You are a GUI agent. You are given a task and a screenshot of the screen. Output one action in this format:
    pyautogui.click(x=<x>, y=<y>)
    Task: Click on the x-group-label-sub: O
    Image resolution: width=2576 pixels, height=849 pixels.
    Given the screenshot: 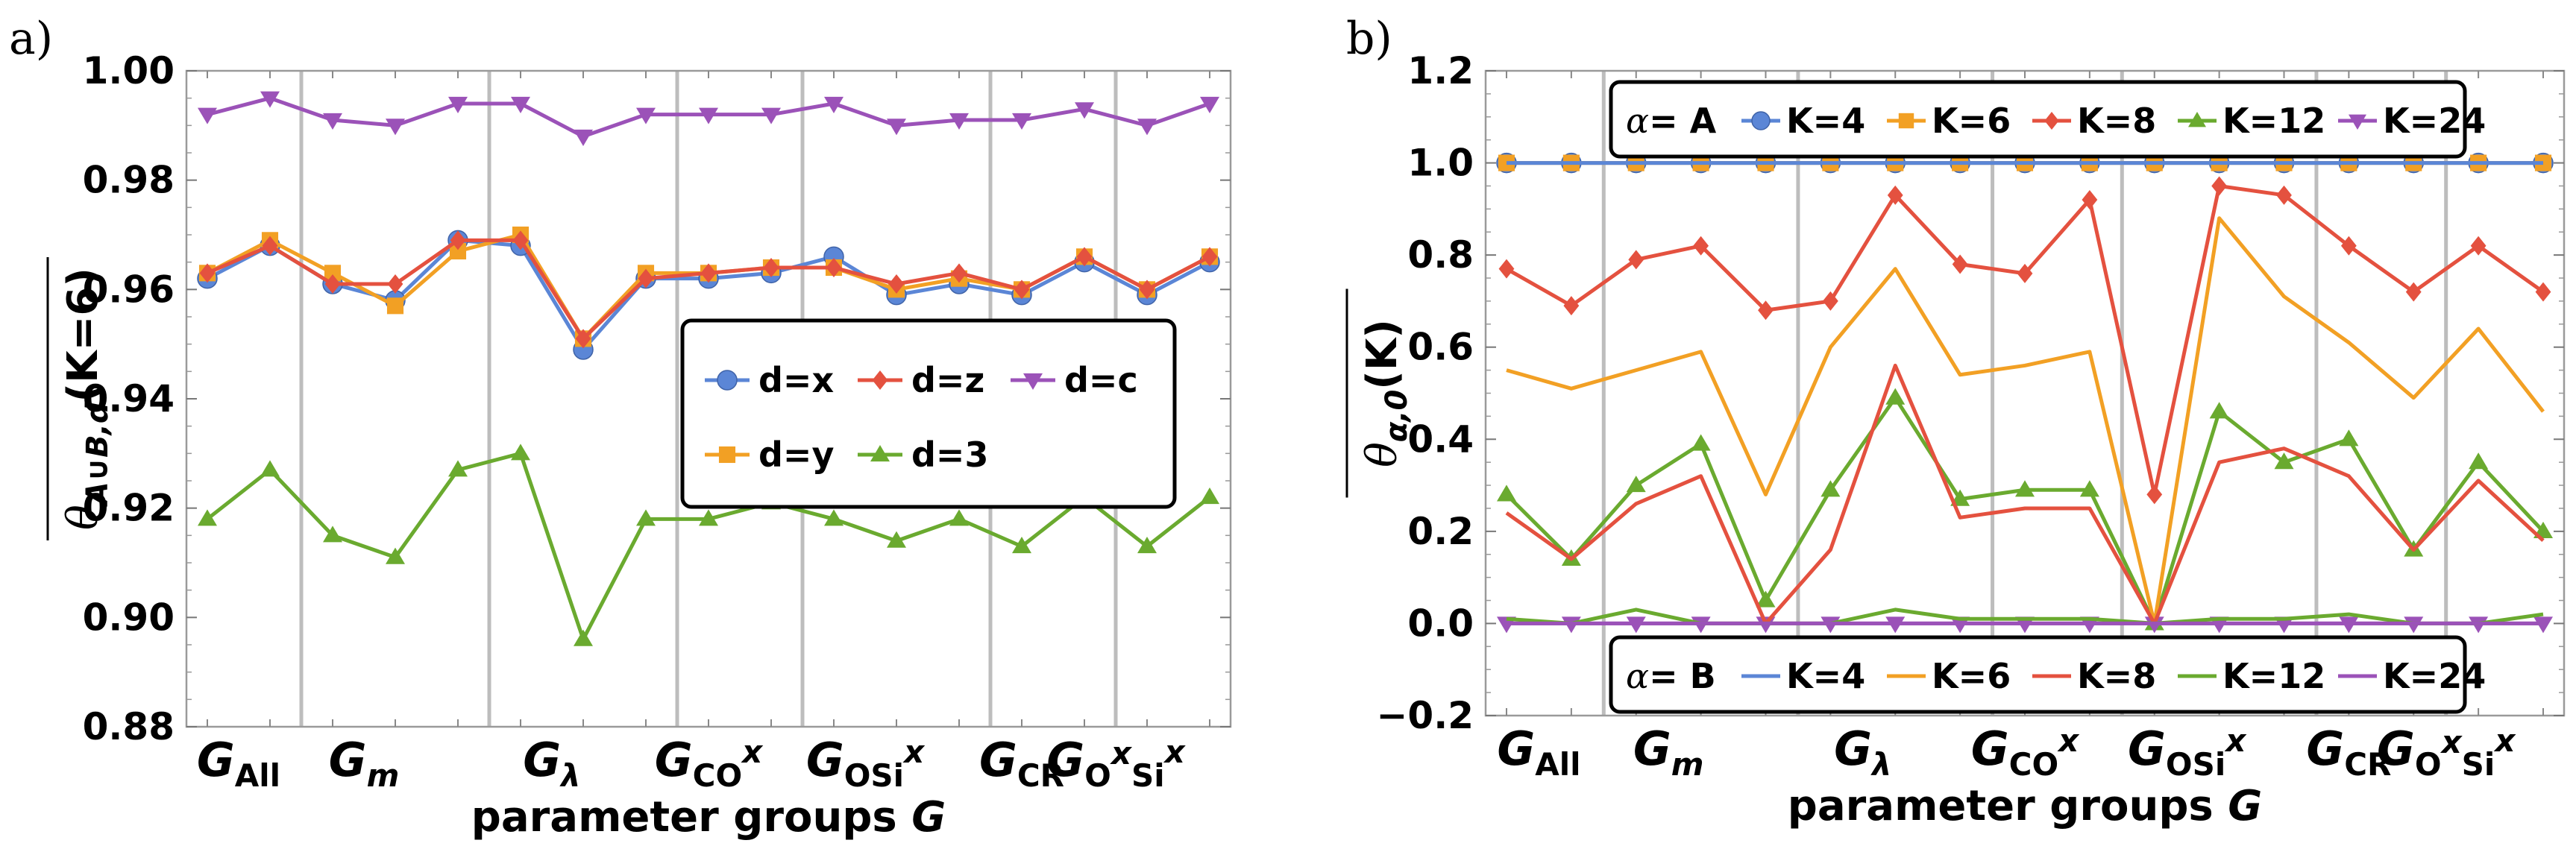 What is the action you would take?
    pyautogui.click(x=2428, y=765)
    